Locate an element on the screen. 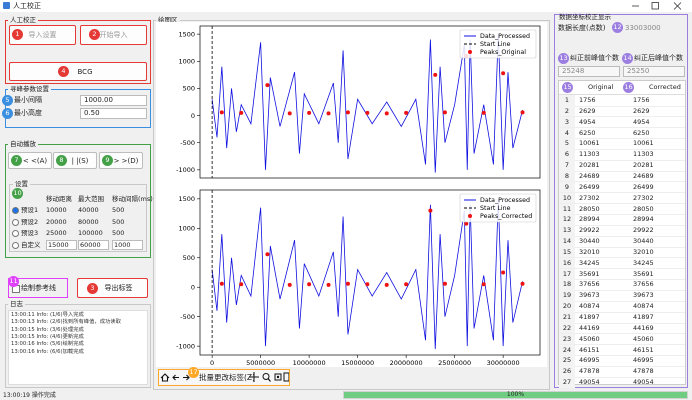  original-cell: 20281 is located at coordinates (589, 165).